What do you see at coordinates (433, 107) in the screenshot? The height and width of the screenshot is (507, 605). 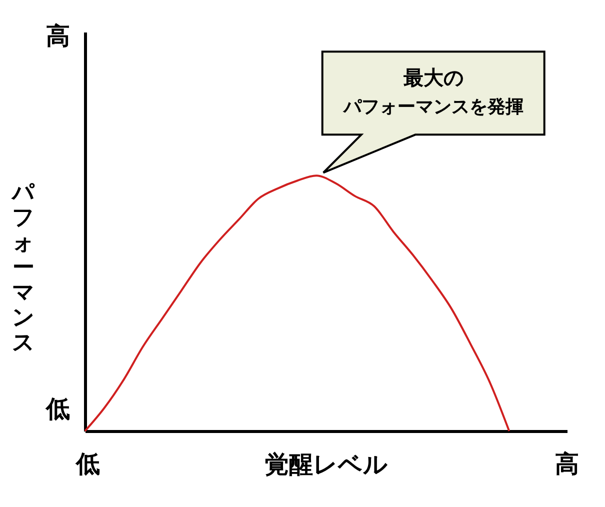 I see `text: パフォーマンスを発揮` at bounding box center [433, 107].